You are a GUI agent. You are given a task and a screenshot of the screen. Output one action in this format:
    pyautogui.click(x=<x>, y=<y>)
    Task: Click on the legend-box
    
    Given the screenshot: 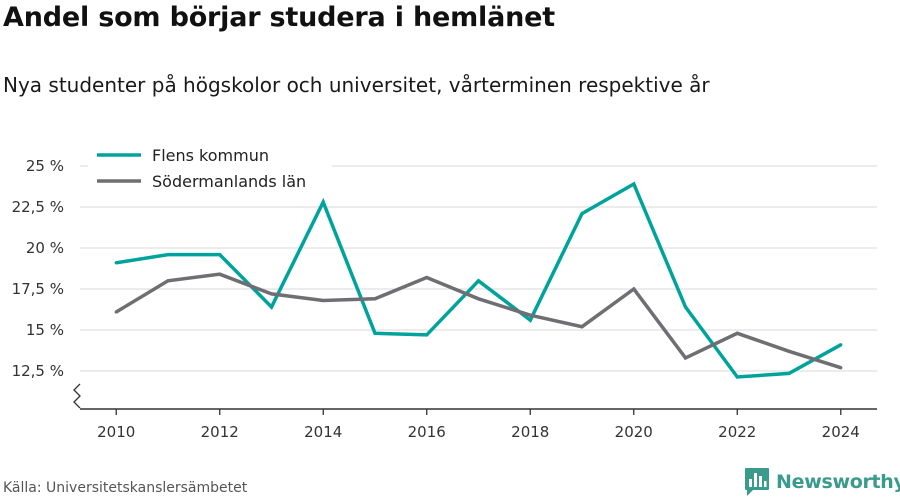 What is the action you would take?
    pyautogui.click(x=210, y=168)
    